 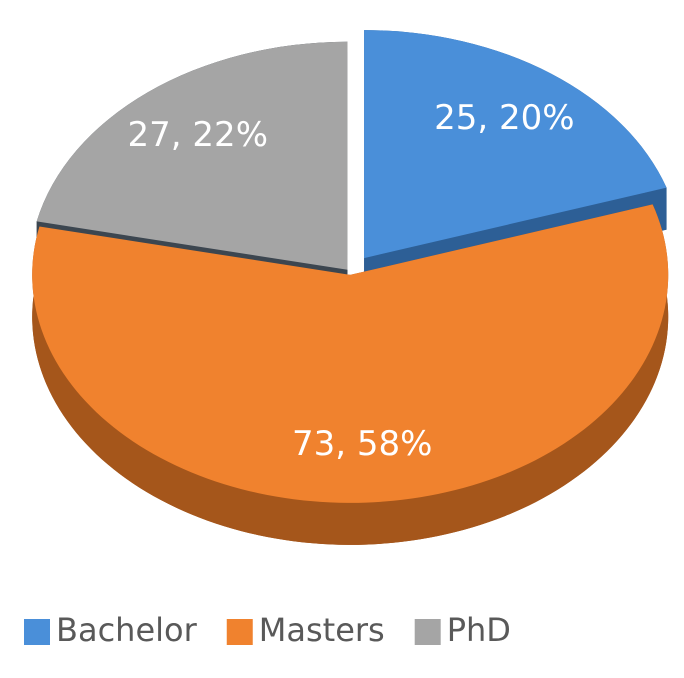 I want to click on legend-label: PhD, so click(x=479, y=630).